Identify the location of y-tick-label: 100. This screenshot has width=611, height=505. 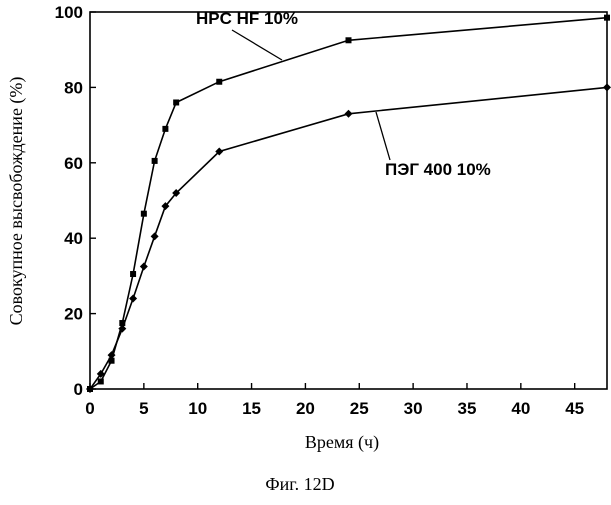
(69, 12).